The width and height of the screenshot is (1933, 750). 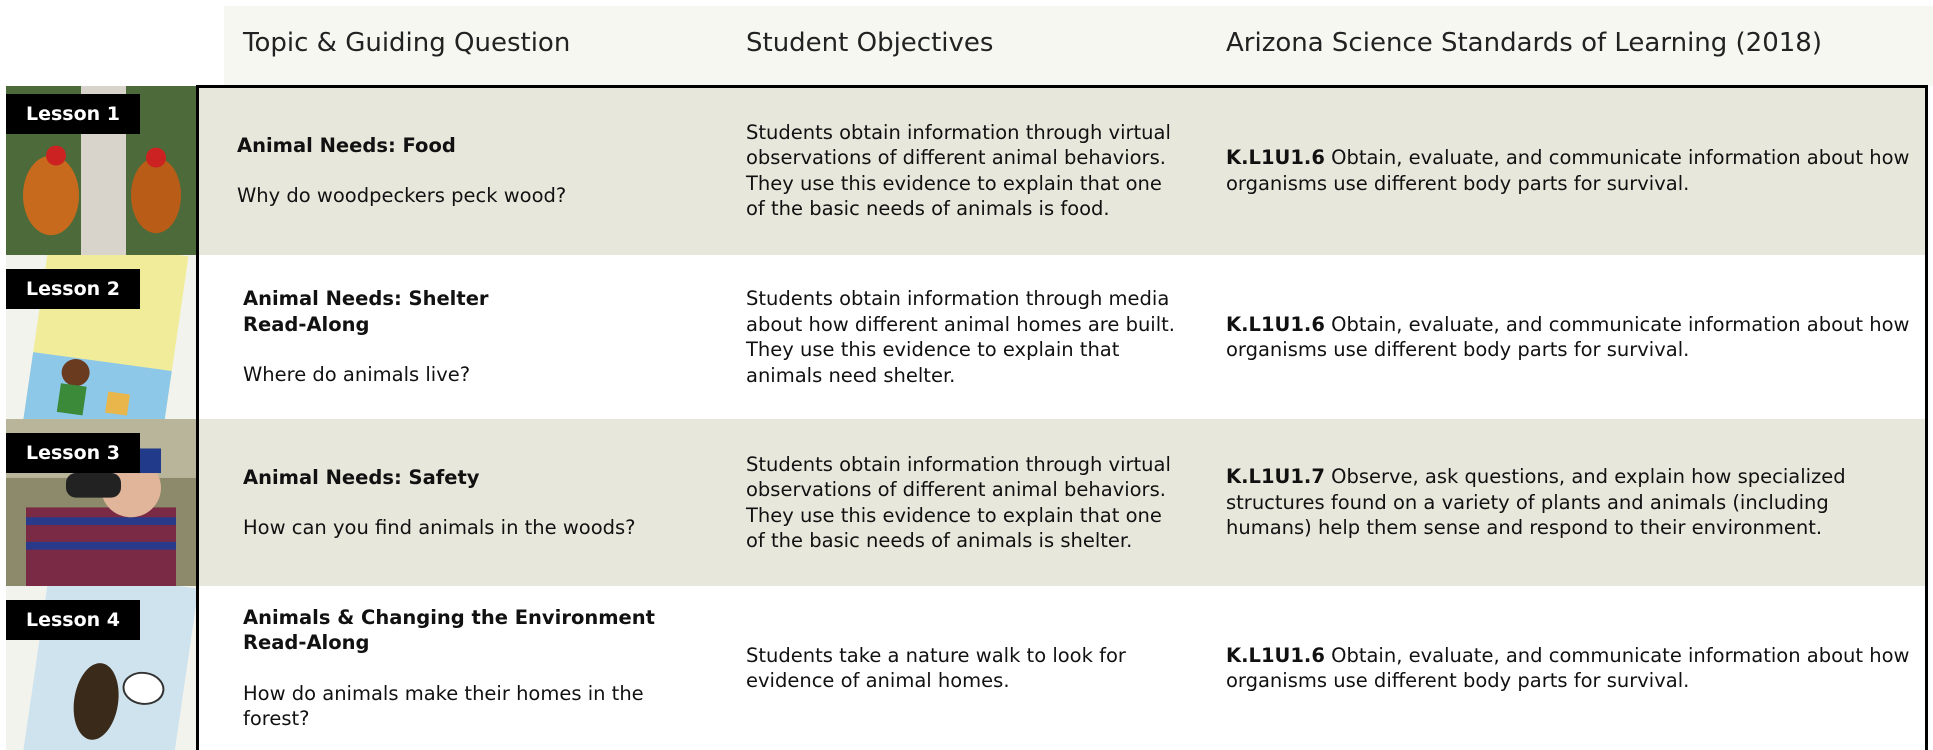 What do you see at coordinates (402, 195) in the screenshot?
I see `guiding-question: Why do woodpeckers peck wood?` at bounding box center [402, 195].